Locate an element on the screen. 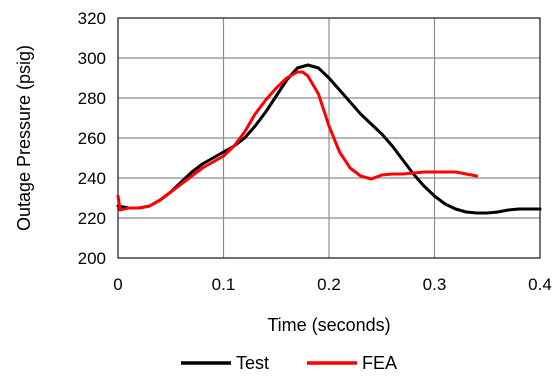  y-tick-label: 280 is located at coordinates (92, 98).